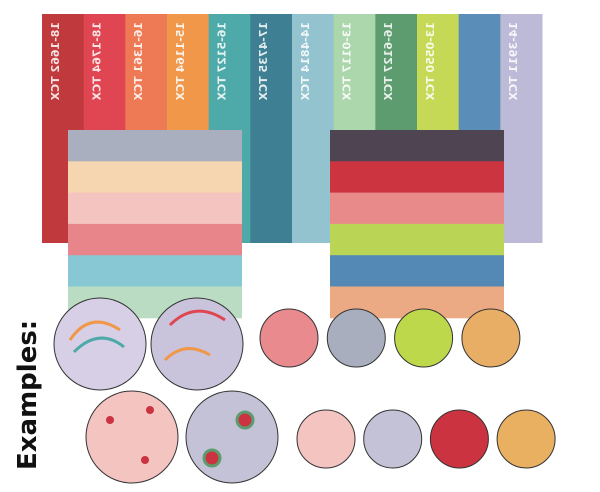 The image size is (600, 492). Describe the element at coordinates (138, 61) in the screenshot. I see `swatch-label: 16-1361 TCX` at that location.